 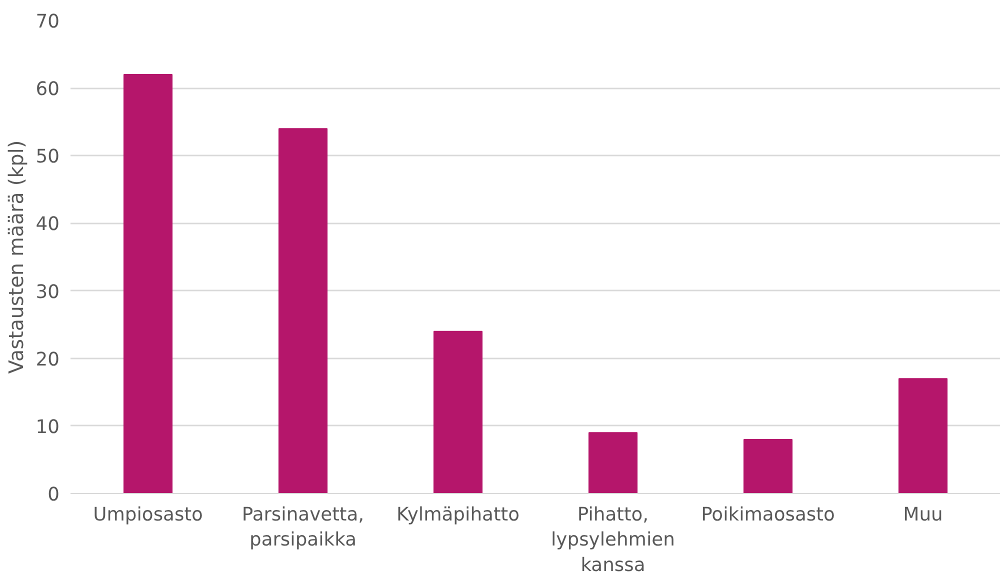 I want to click on y-tick-label: 20, so click(x=48, y=359).